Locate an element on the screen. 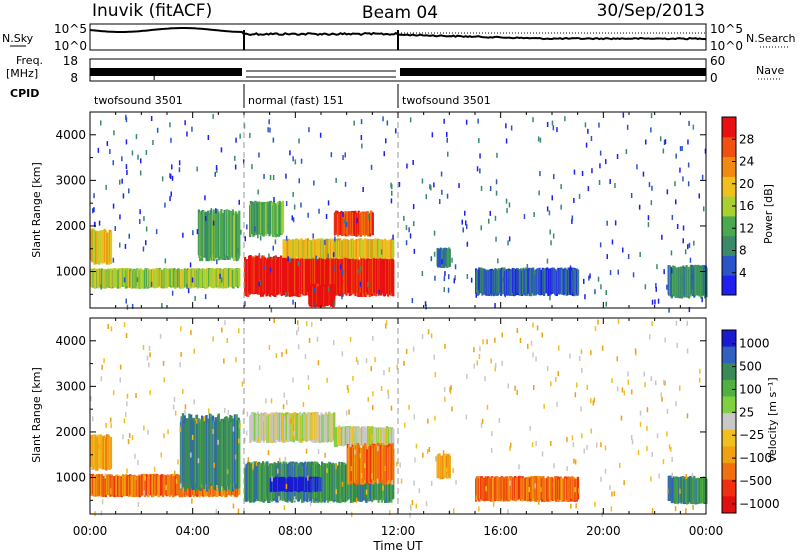  velocity-colorbar-tick-label: 500 is located at coordinates (750, 367).